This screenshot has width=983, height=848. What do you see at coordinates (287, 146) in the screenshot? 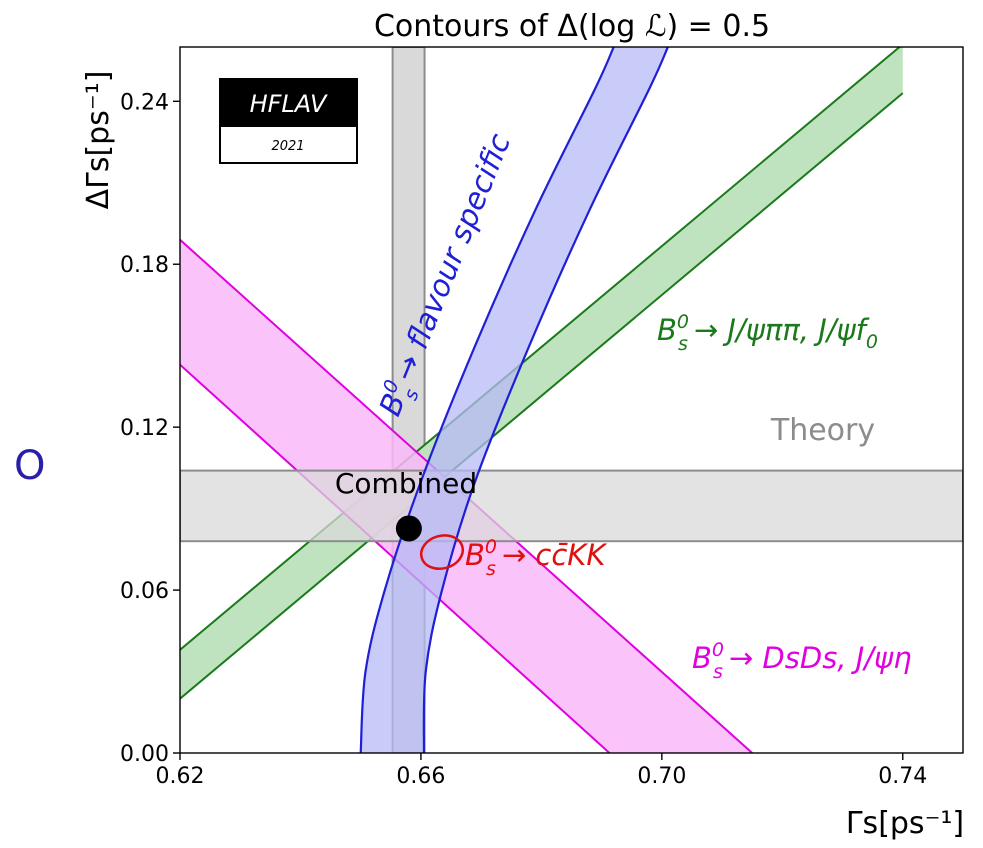
I see `logo-year: 2021` at bounding box center [287, 146].